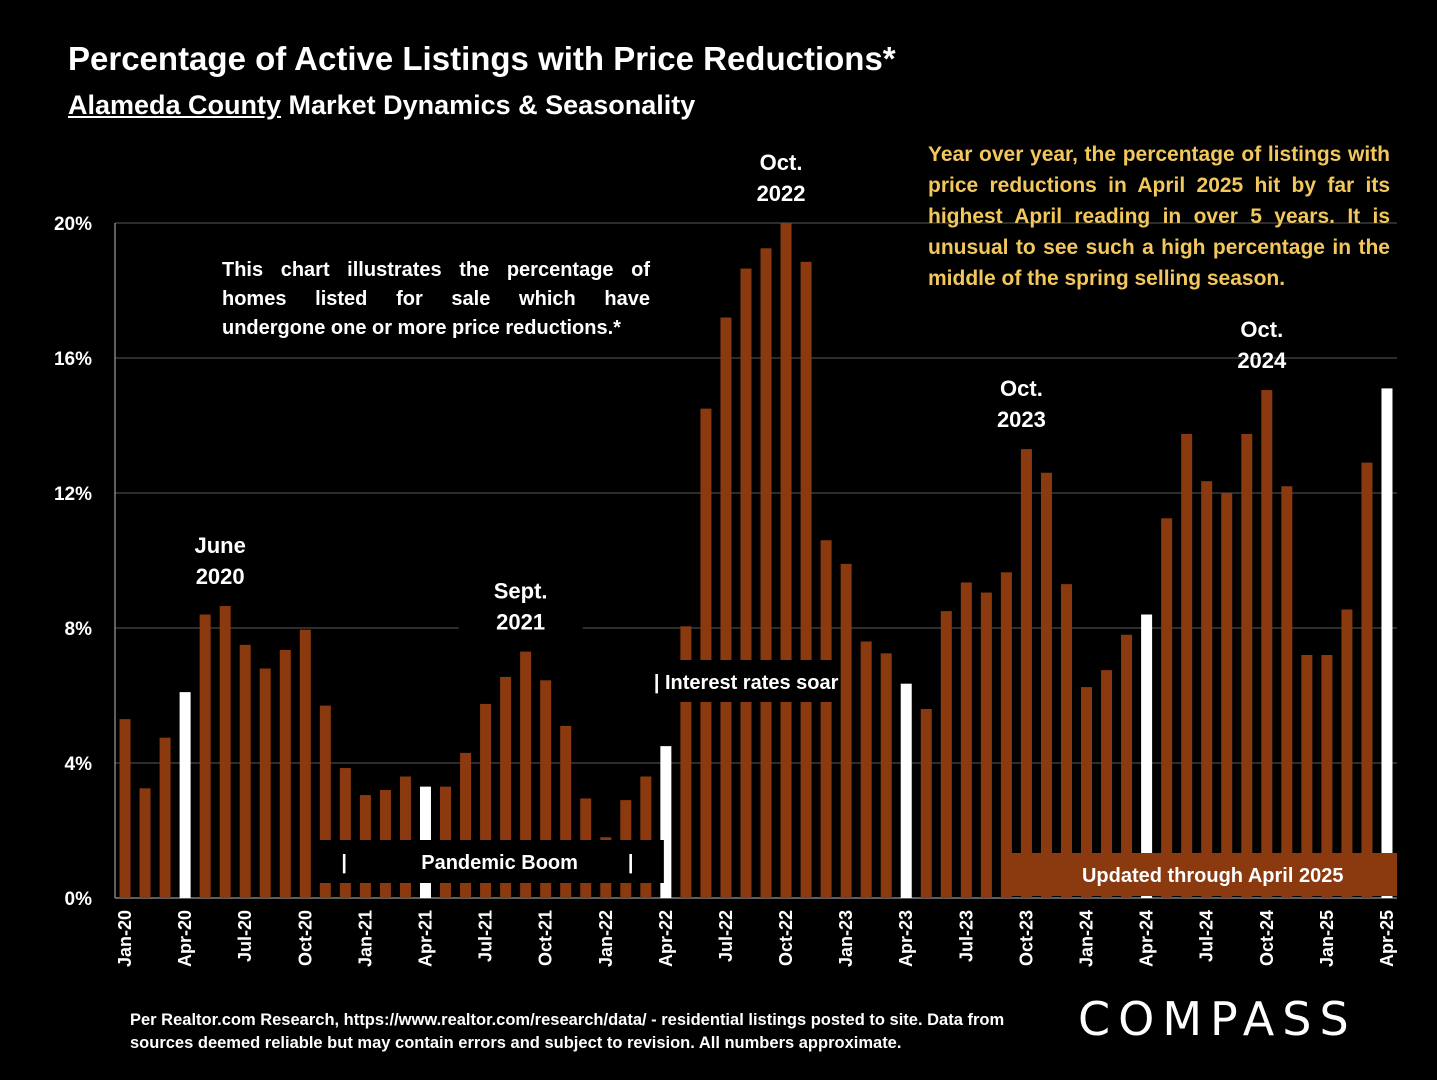 Image resolution: width=1437 pixels, height=1080 pixels. I want to click on x-tick-label: Jan-21, so click(365, 938).